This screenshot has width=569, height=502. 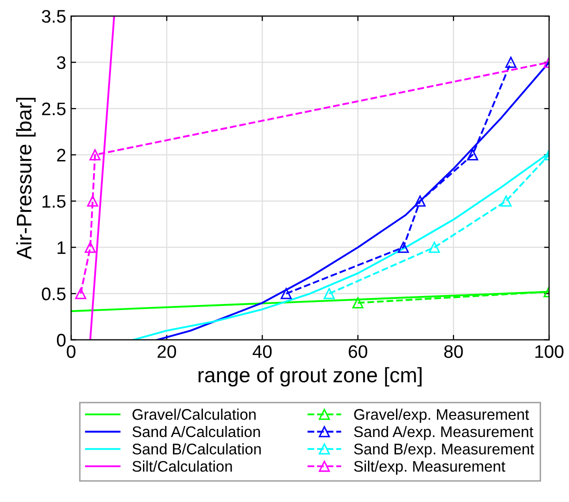 What do you see at coordinates (54, 16) in the screenshot?
I see `y-tick-label: 3.5` at bounding box center [54, 16].